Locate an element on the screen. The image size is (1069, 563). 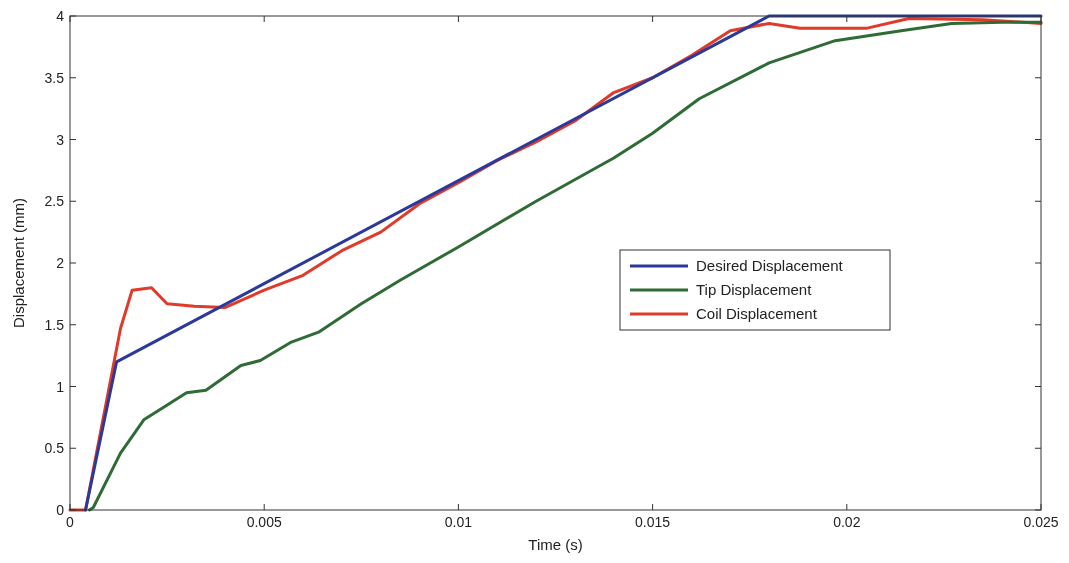
y-tick-label: 0 is located at coordinates (60, 510).